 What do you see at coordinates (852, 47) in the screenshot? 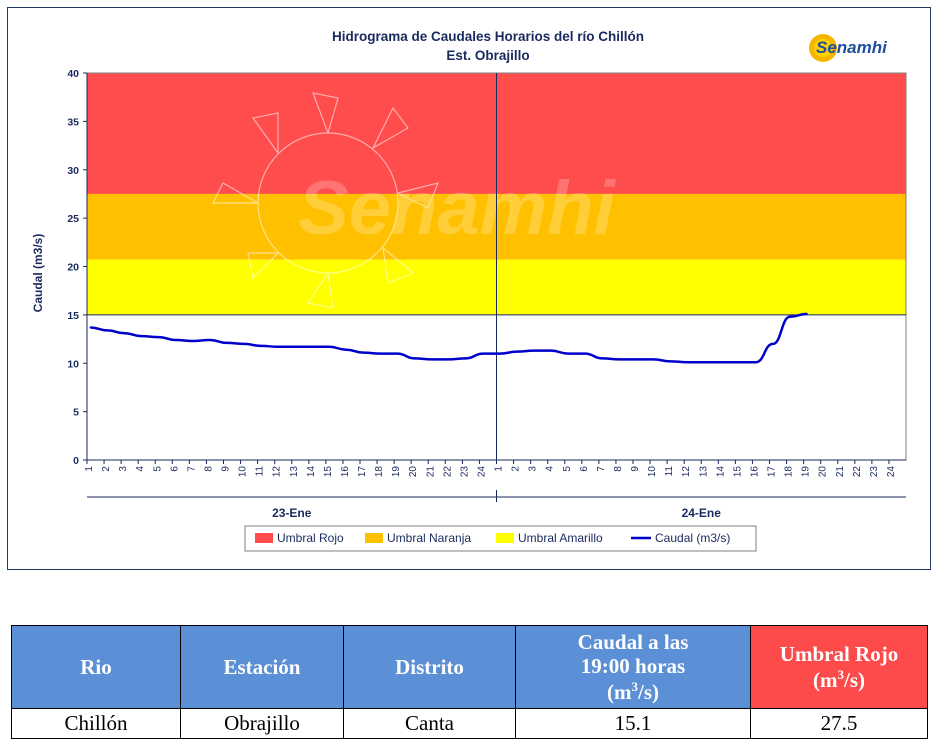
I see `logo-text: Senamhi` at bounding box center [852, 47].